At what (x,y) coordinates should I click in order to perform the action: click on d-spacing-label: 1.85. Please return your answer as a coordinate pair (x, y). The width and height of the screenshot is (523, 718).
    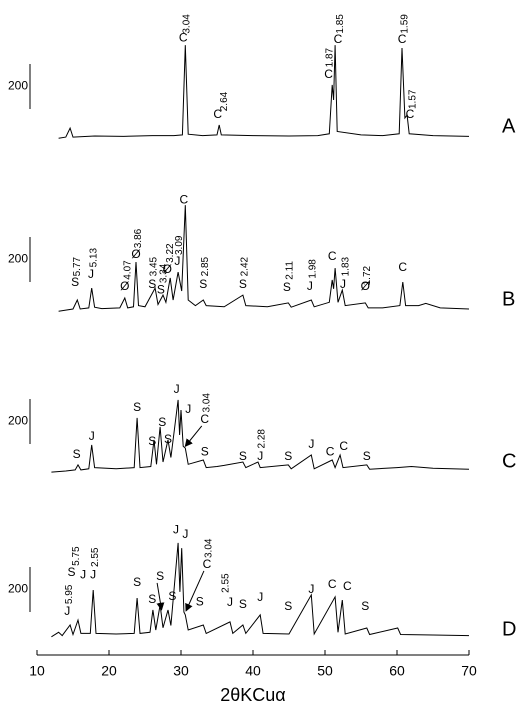
    Looking at the image, I should click on (340, 24).